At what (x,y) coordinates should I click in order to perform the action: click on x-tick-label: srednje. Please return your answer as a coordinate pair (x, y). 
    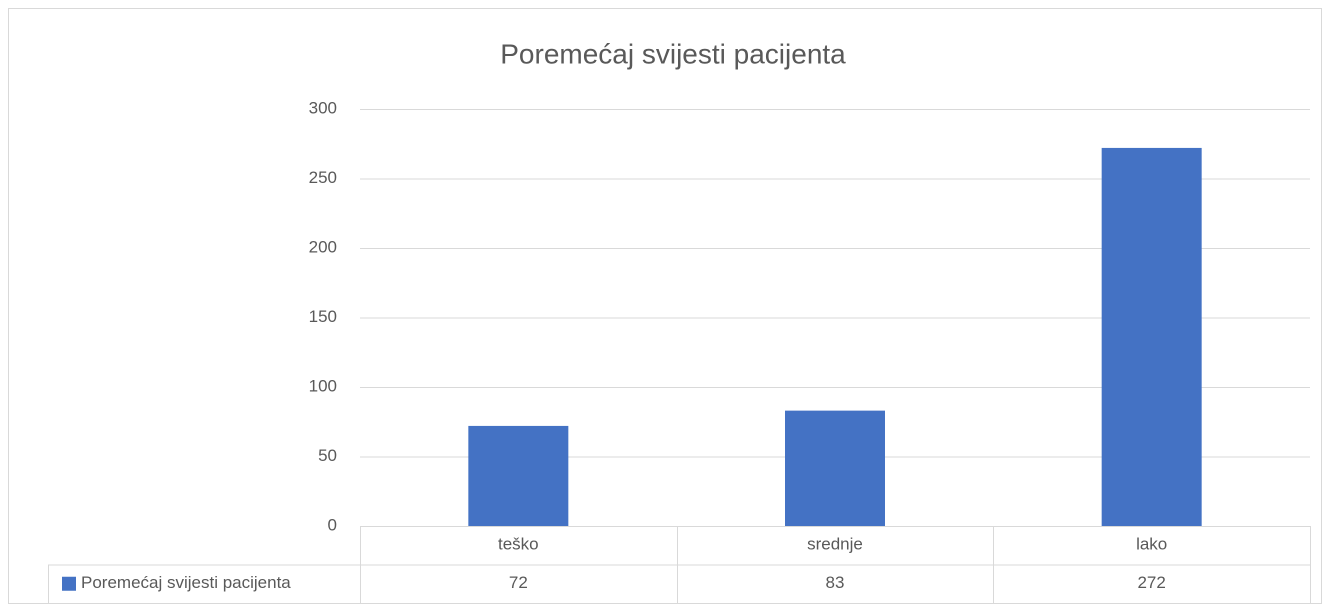
    Looking at the image, I should click on (835, 544).